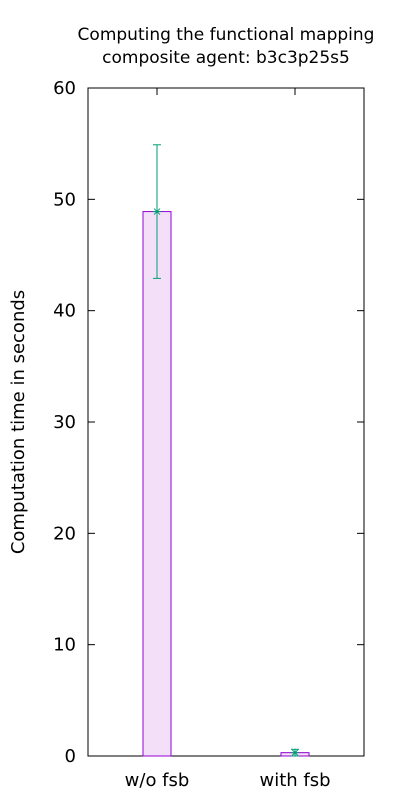 This screenshot has height=804, width=400. What do you see at coordinates (70, 756) in the screenshot?
I see `y-tick-label: 0` at bounding box center [70, 756].